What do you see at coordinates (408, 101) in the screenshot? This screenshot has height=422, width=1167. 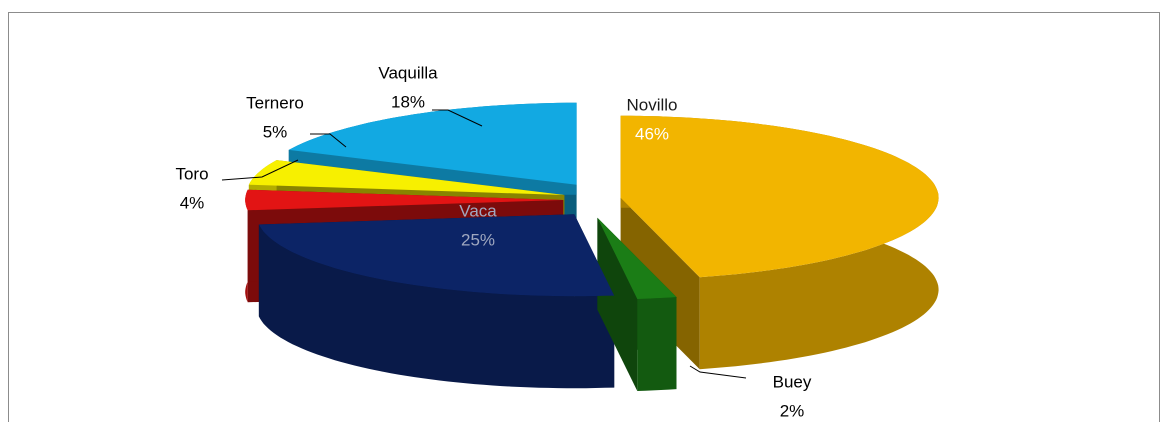 I see `value-label: 18%` at bounding box center [408, 101].